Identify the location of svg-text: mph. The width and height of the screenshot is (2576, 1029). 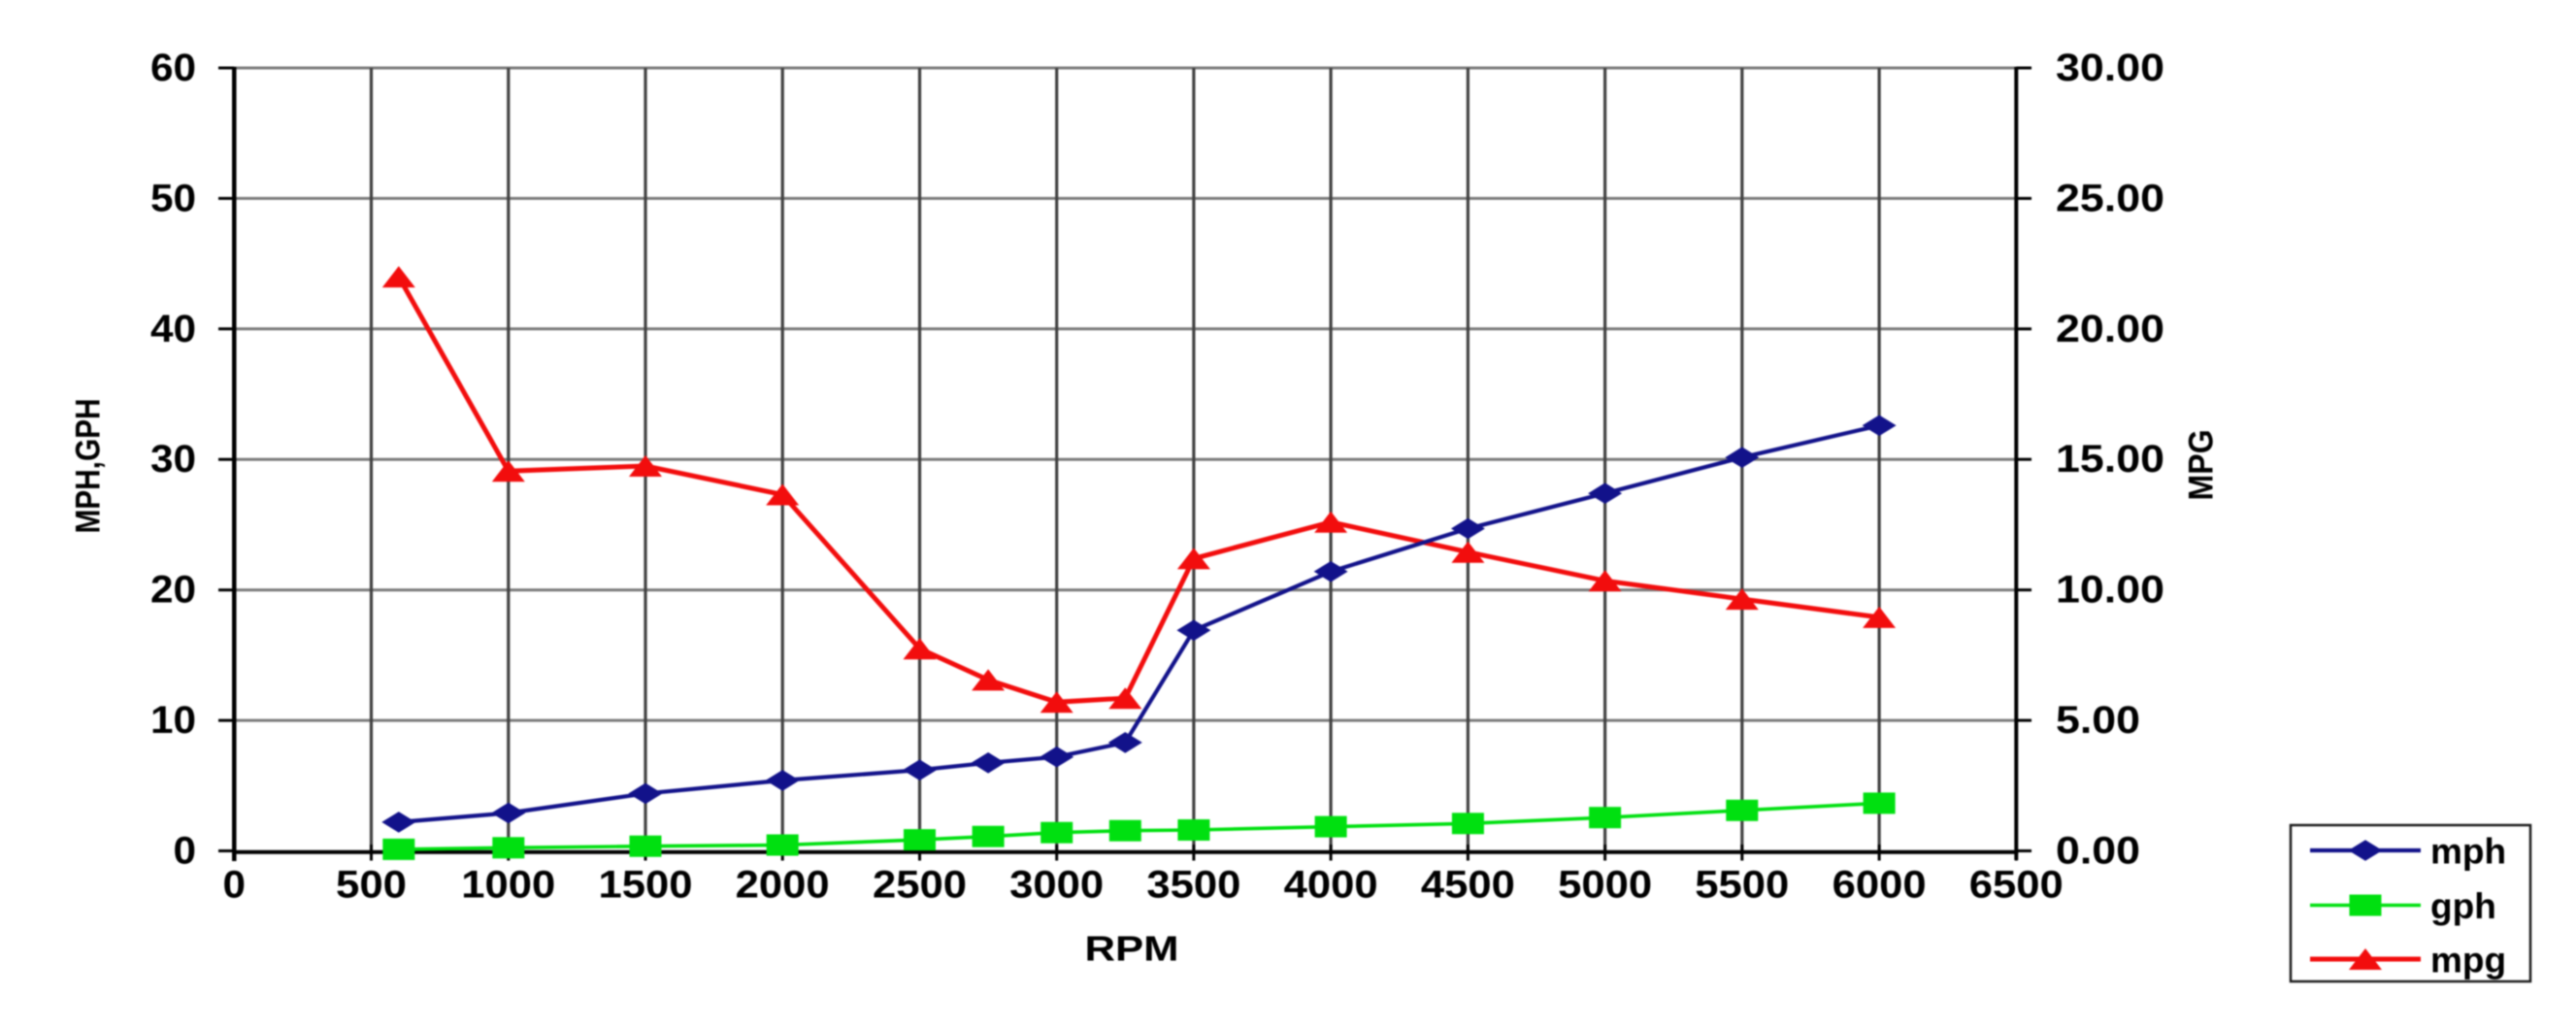
(2468, 852).